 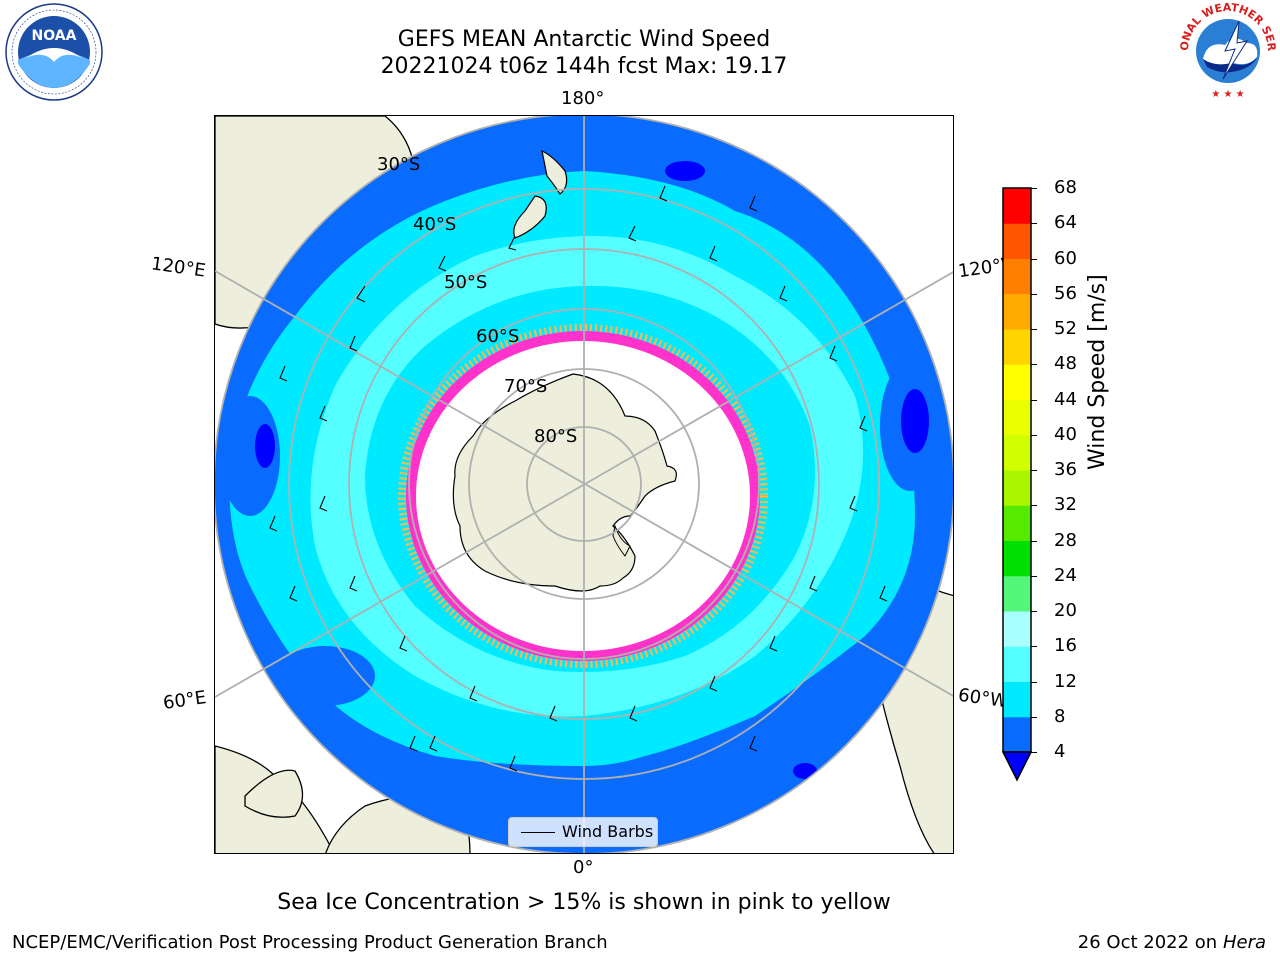 What do you see at coordinates (608, 831) in the screenshot?
I see `legend-label: Wind Barbs` at bounding box center [608, 831].